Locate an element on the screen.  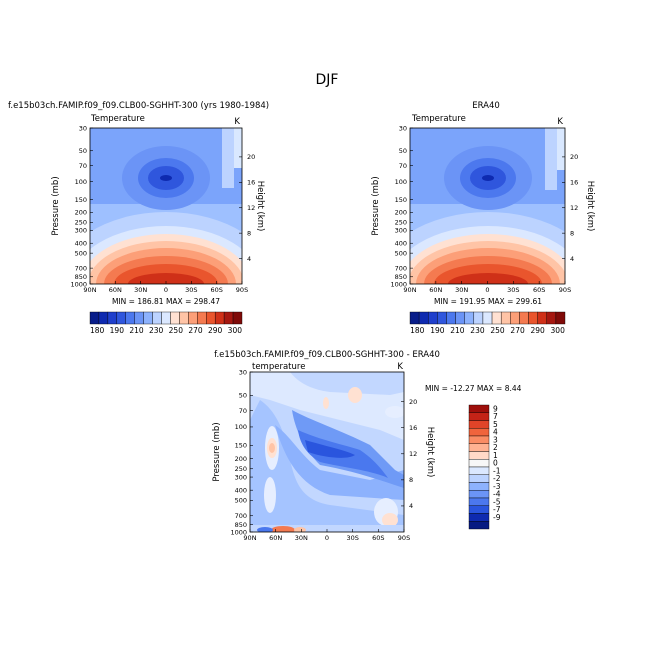
colorbar-label: -9 is located at coordinates (497, 517).